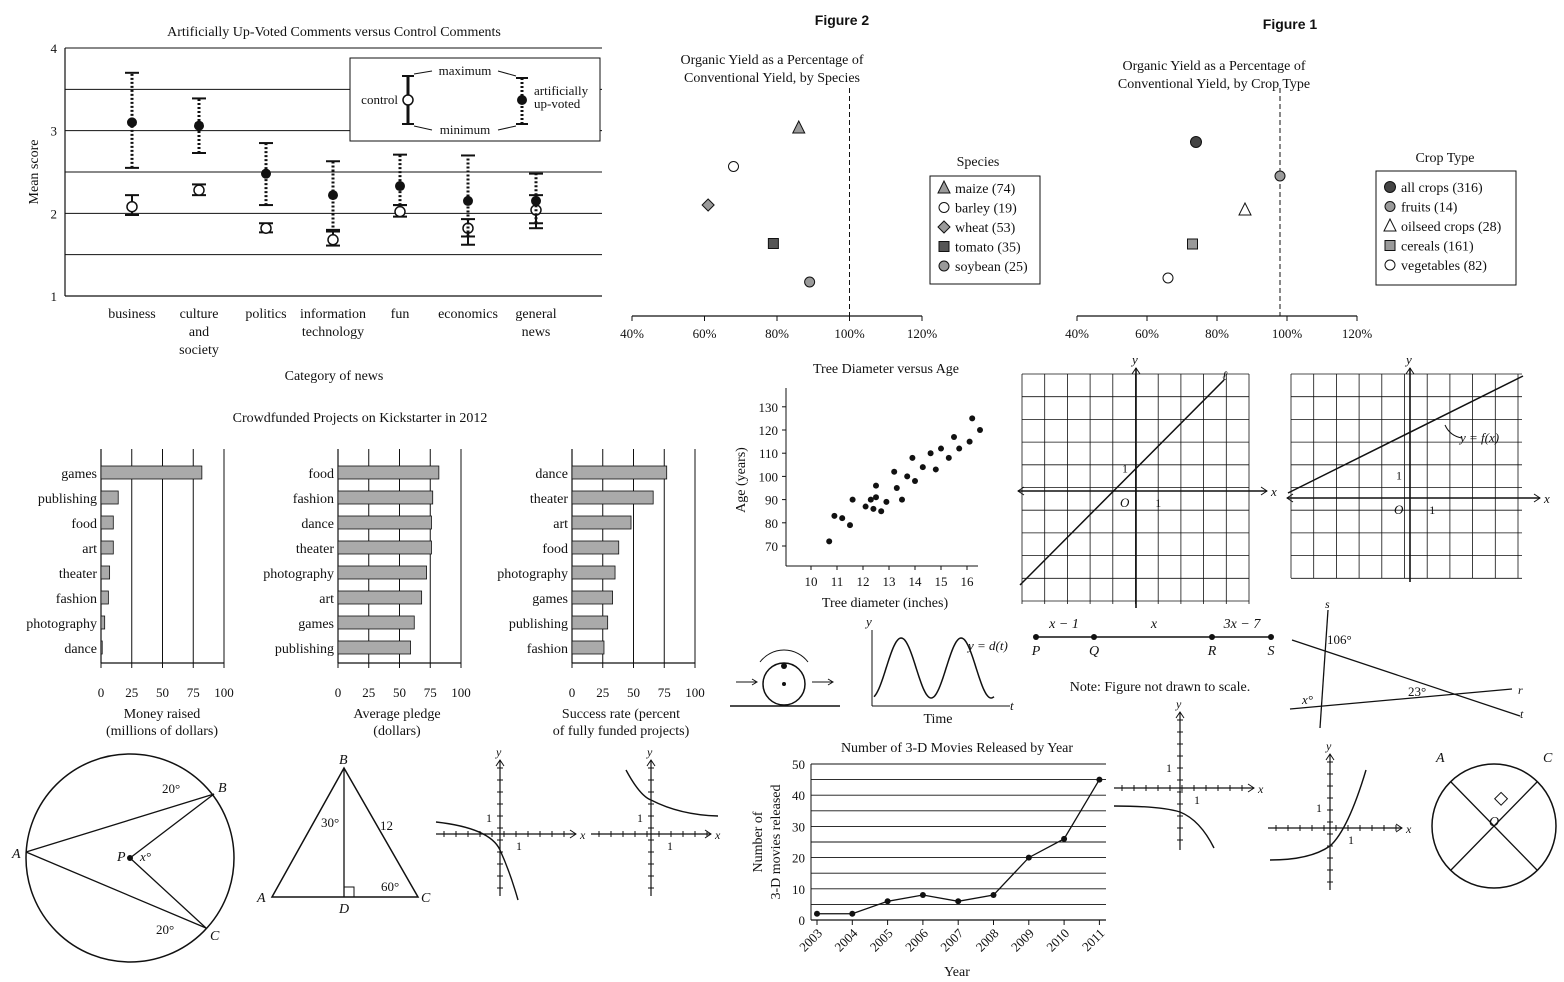 This screenshot has width=1564, height=982. I want to click on movies-y-tick-label: 10, so click(798, 889).